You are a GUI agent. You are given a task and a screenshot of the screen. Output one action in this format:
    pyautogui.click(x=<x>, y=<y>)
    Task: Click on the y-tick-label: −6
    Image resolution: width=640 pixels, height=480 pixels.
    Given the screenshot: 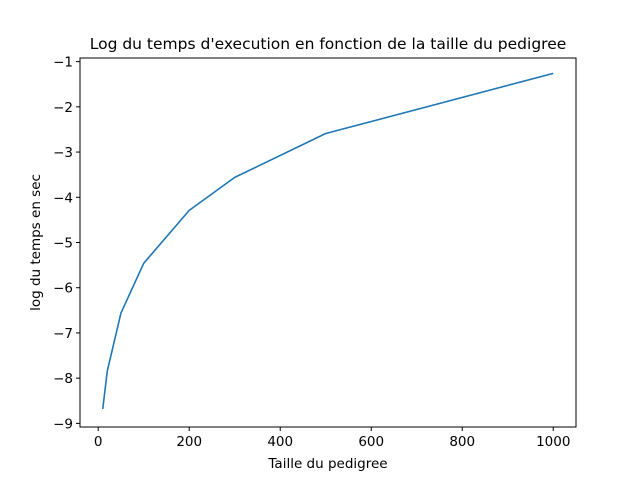 What is the action you would take?
    pyautogui.click(x=63, y=289)
    